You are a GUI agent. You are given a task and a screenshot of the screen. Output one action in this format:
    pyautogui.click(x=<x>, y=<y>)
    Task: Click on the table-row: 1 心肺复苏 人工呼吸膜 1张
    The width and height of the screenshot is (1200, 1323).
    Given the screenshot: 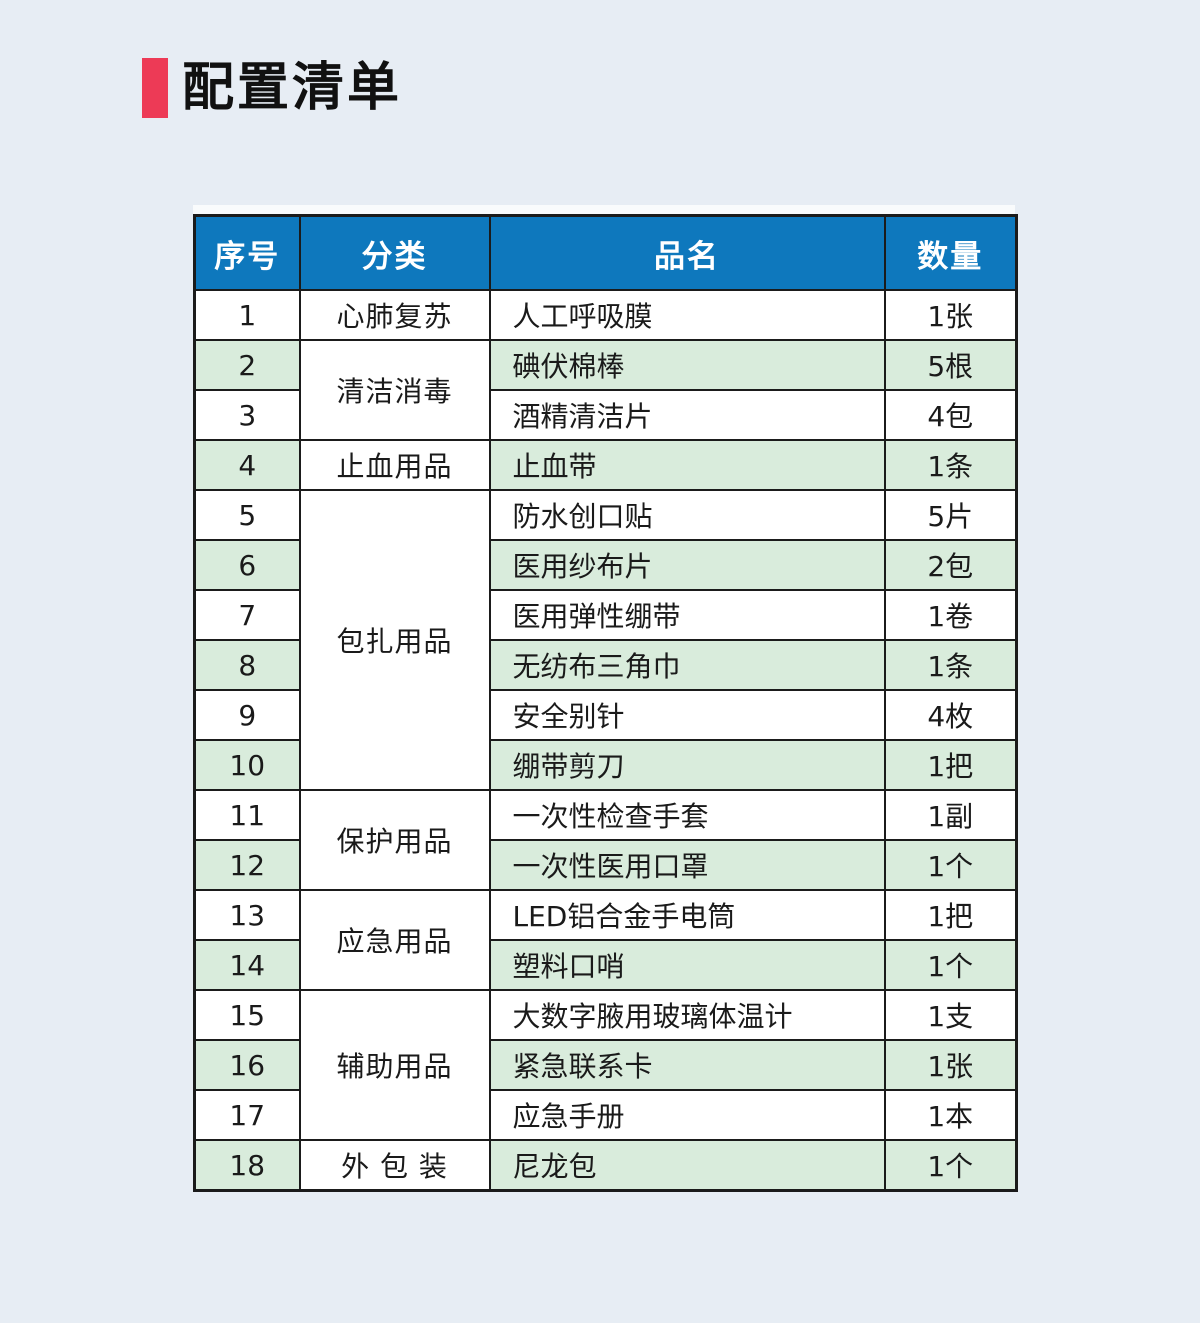 What is the action you would take?
    pyautogui.click(x=605, y=315)
    